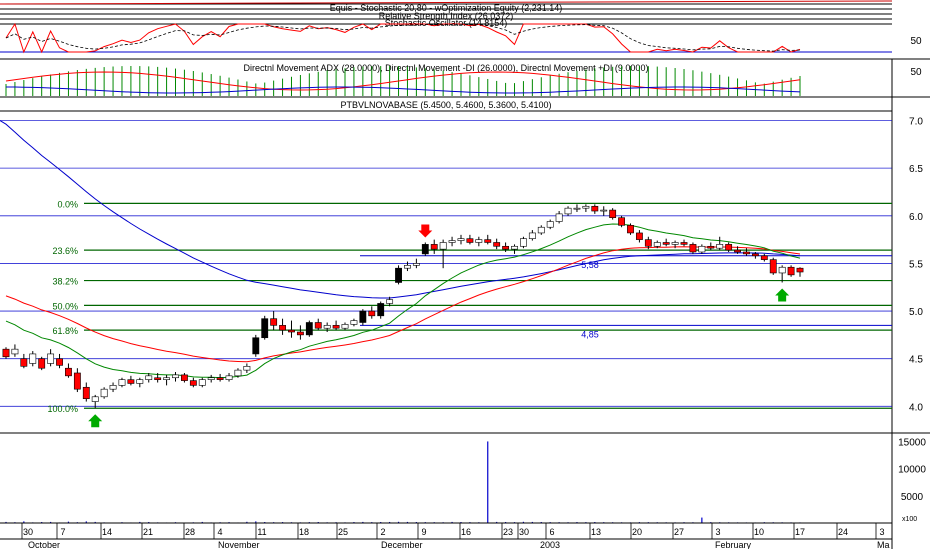 The height and width of the screenshot is (549, 930). What do you see at coordinates (637, 532) in the screenshot?
I see `x-tick-label: 20` at bounding box center [637, 532].